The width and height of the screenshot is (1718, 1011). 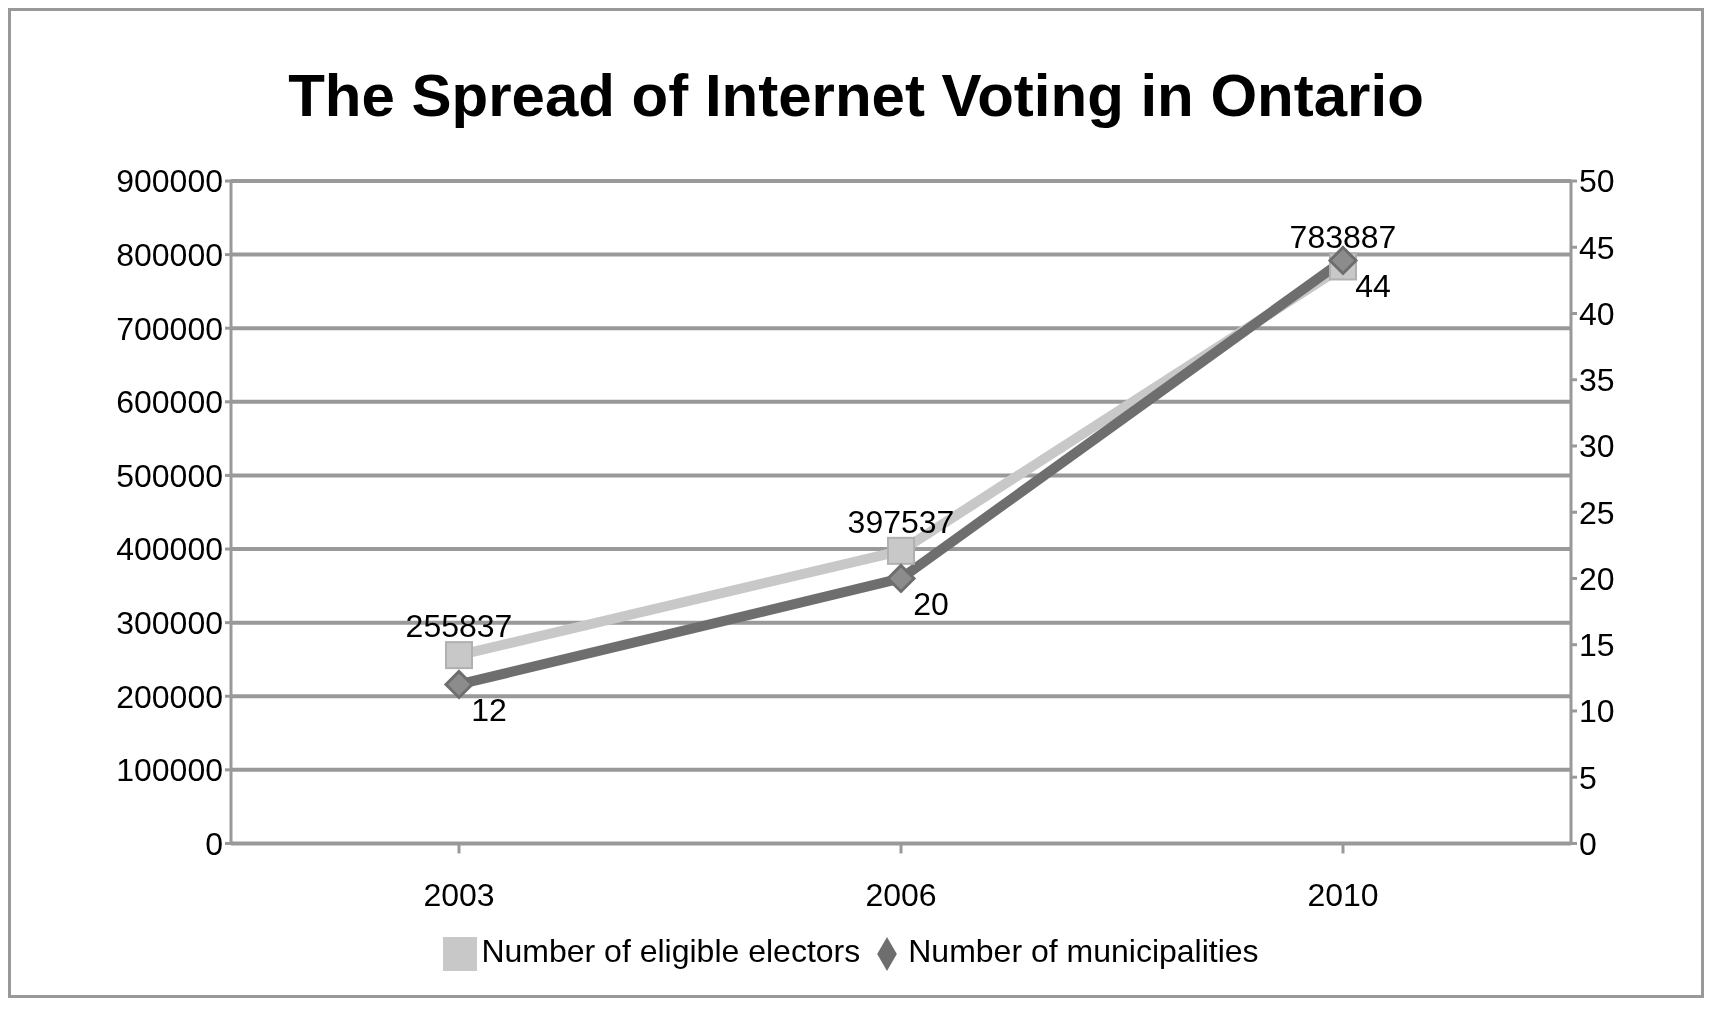 I want to click on data-label: 783887, so click(x=1343, y=237).